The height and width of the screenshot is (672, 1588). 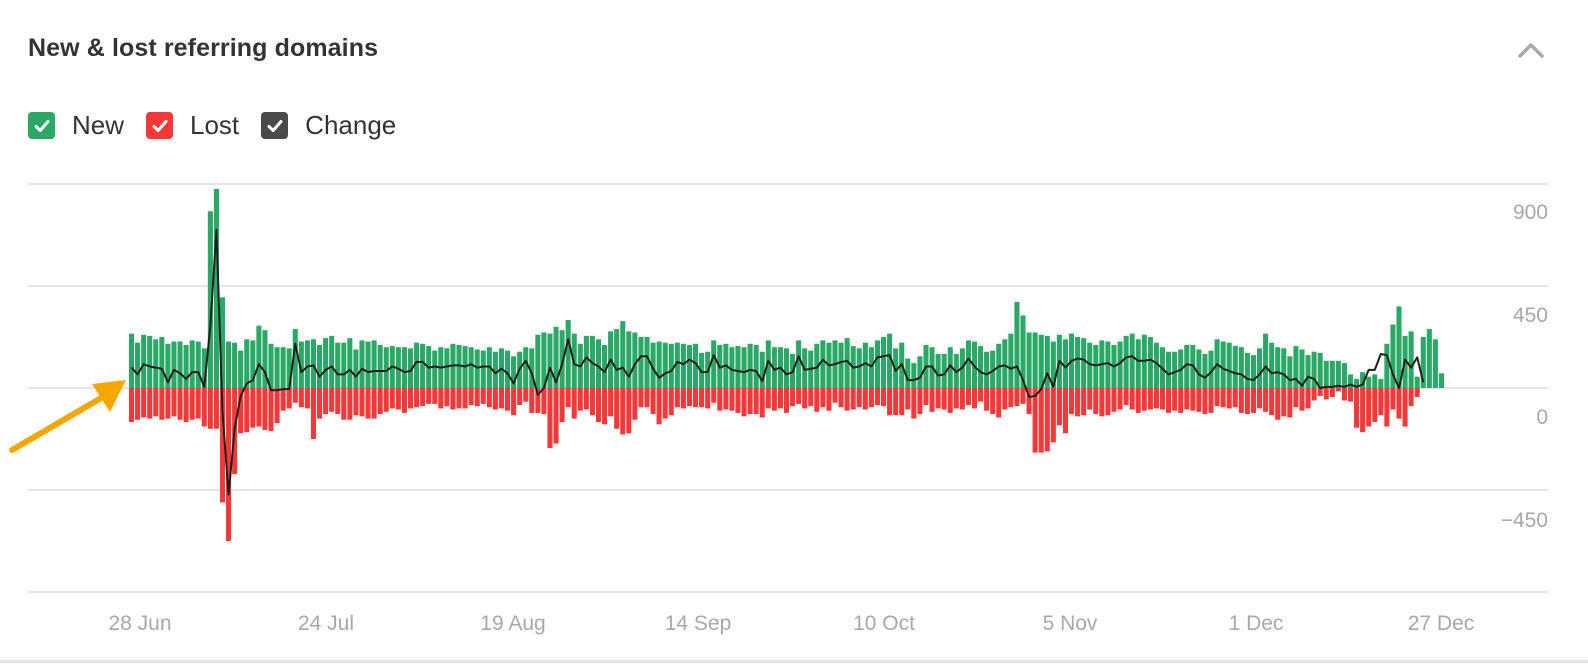 I want to click on y-tick-label: 450, so click(x=1530, y=315).